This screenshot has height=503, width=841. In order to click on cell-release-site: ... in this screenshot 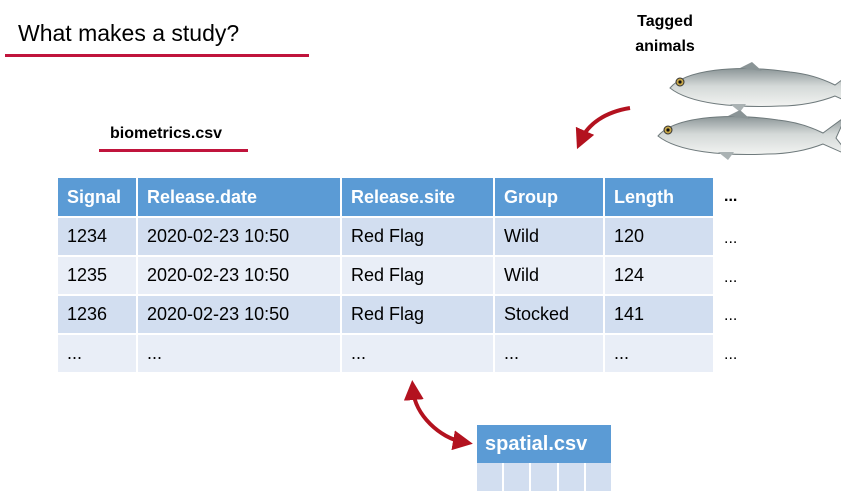, I will do `click(418, 354)`.